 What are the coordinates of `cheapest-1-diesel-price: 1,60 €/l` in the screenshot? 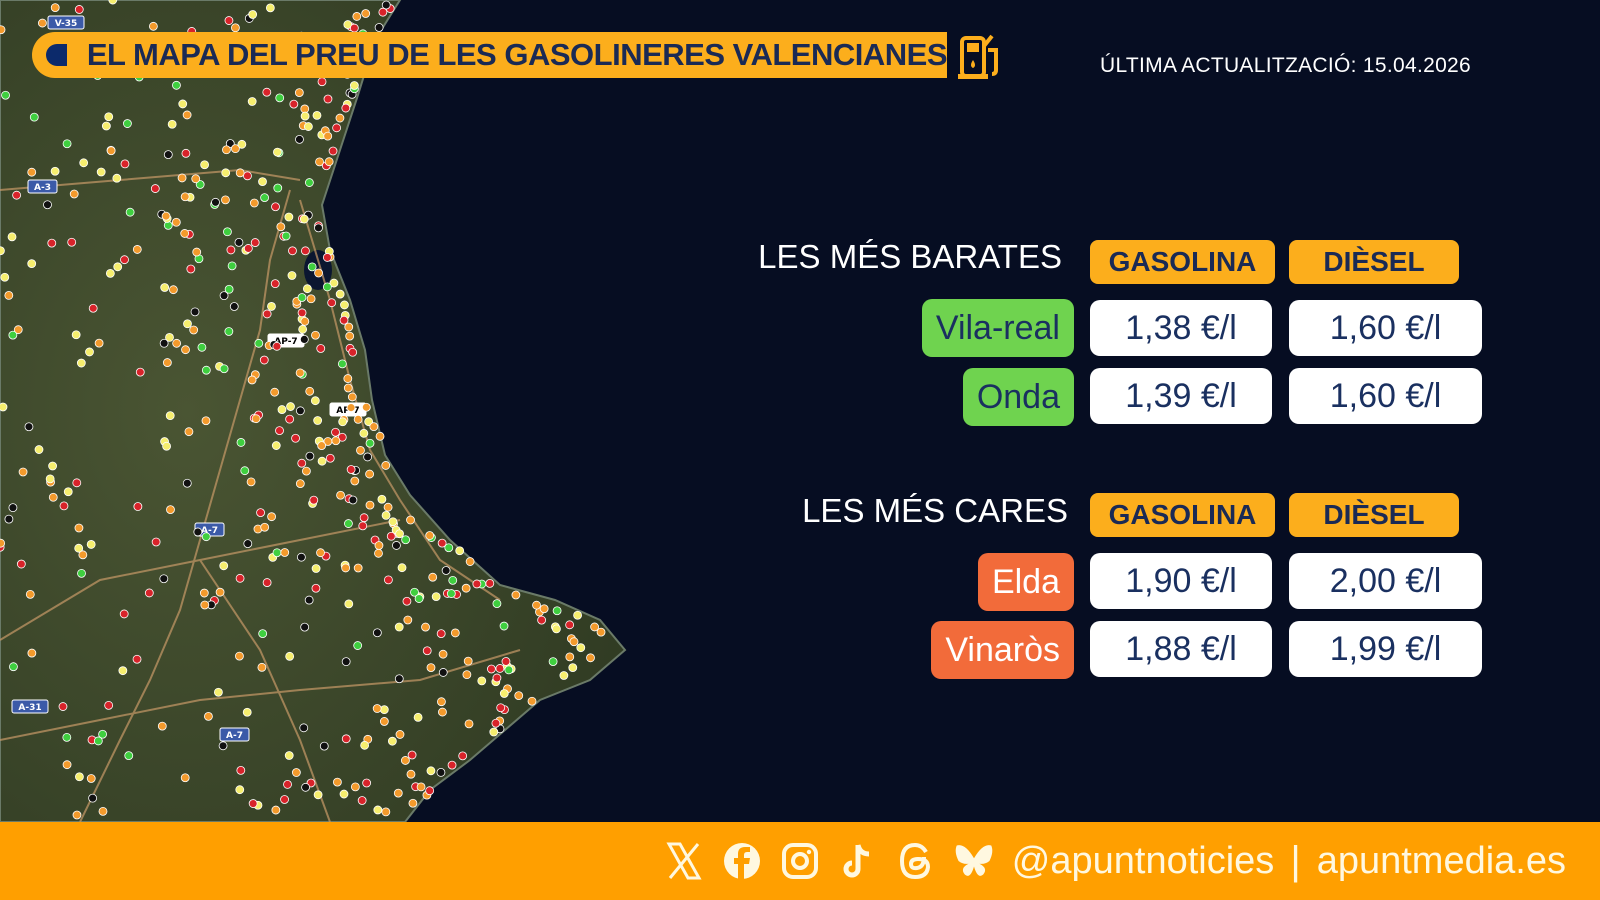 It's located at (1385, 328).